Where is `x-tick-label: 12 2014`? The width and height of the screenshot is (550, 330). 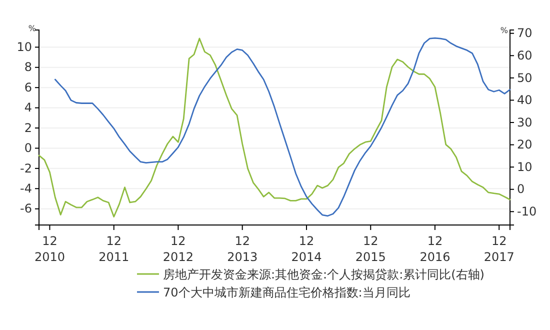 x-tick-label: 12 2014 is located at coordinates (306, 249).